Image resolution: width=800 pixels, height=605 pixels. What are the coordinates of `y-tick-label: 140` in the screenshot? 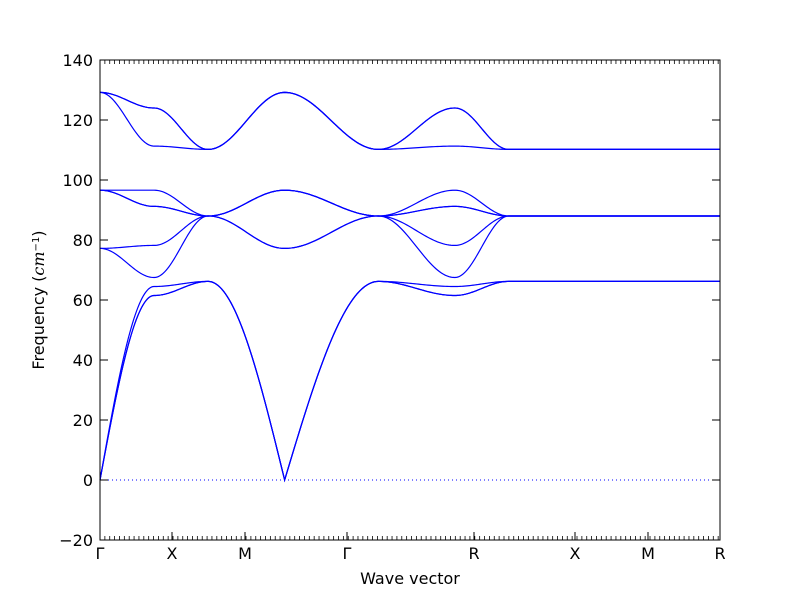 It's located at (77, 60).